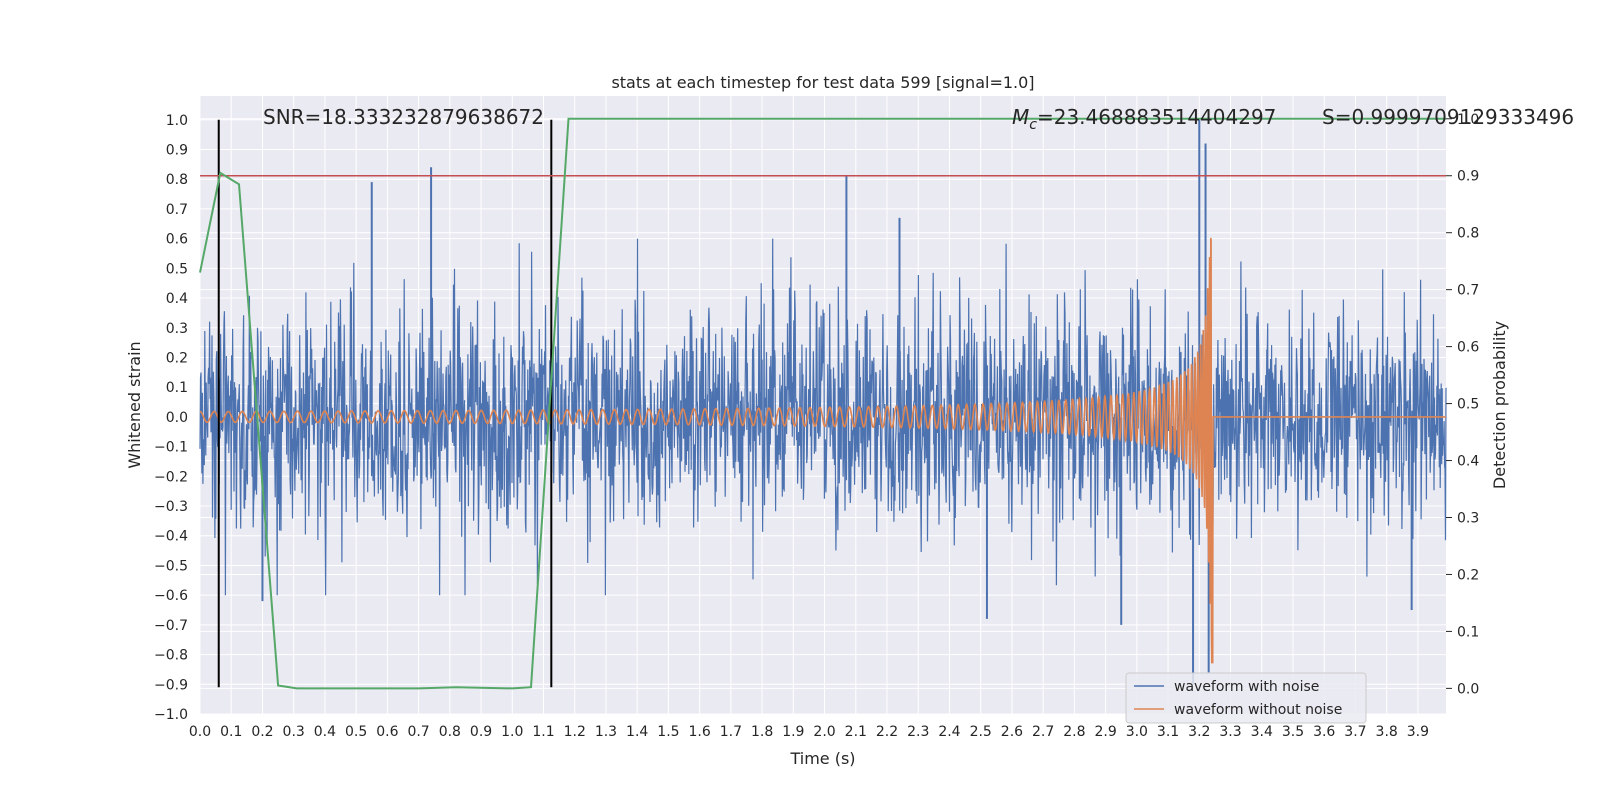 The width and height of the screenshot is (1600, 800). I want to click on y-tick-label: 0.6, so click(177, 240).